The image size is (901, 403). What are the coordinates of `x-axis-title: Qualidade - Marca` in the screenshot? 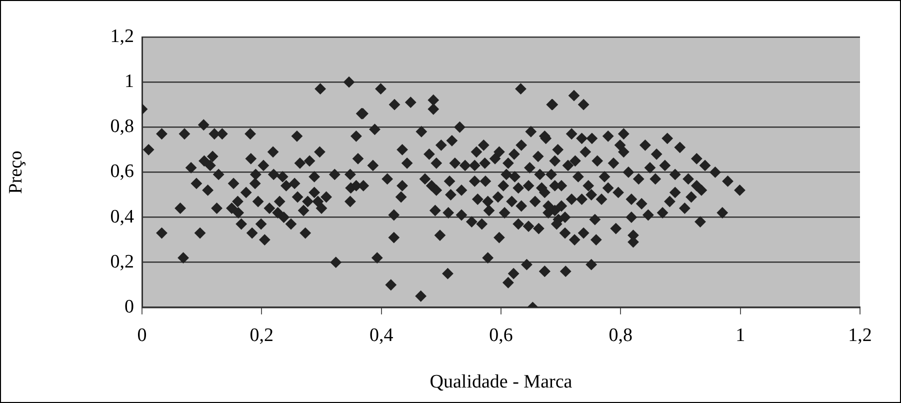 It's located at (501, 382).